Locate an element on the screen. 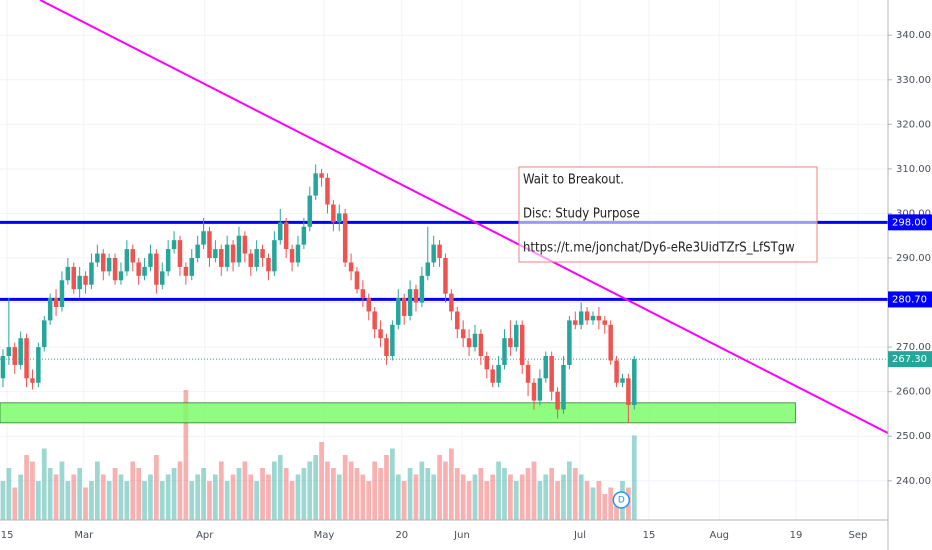 Image resolution: width=932 pixels, height=550 pixels. y-tick-label: 240.00 is located at coordinates (913, 481).